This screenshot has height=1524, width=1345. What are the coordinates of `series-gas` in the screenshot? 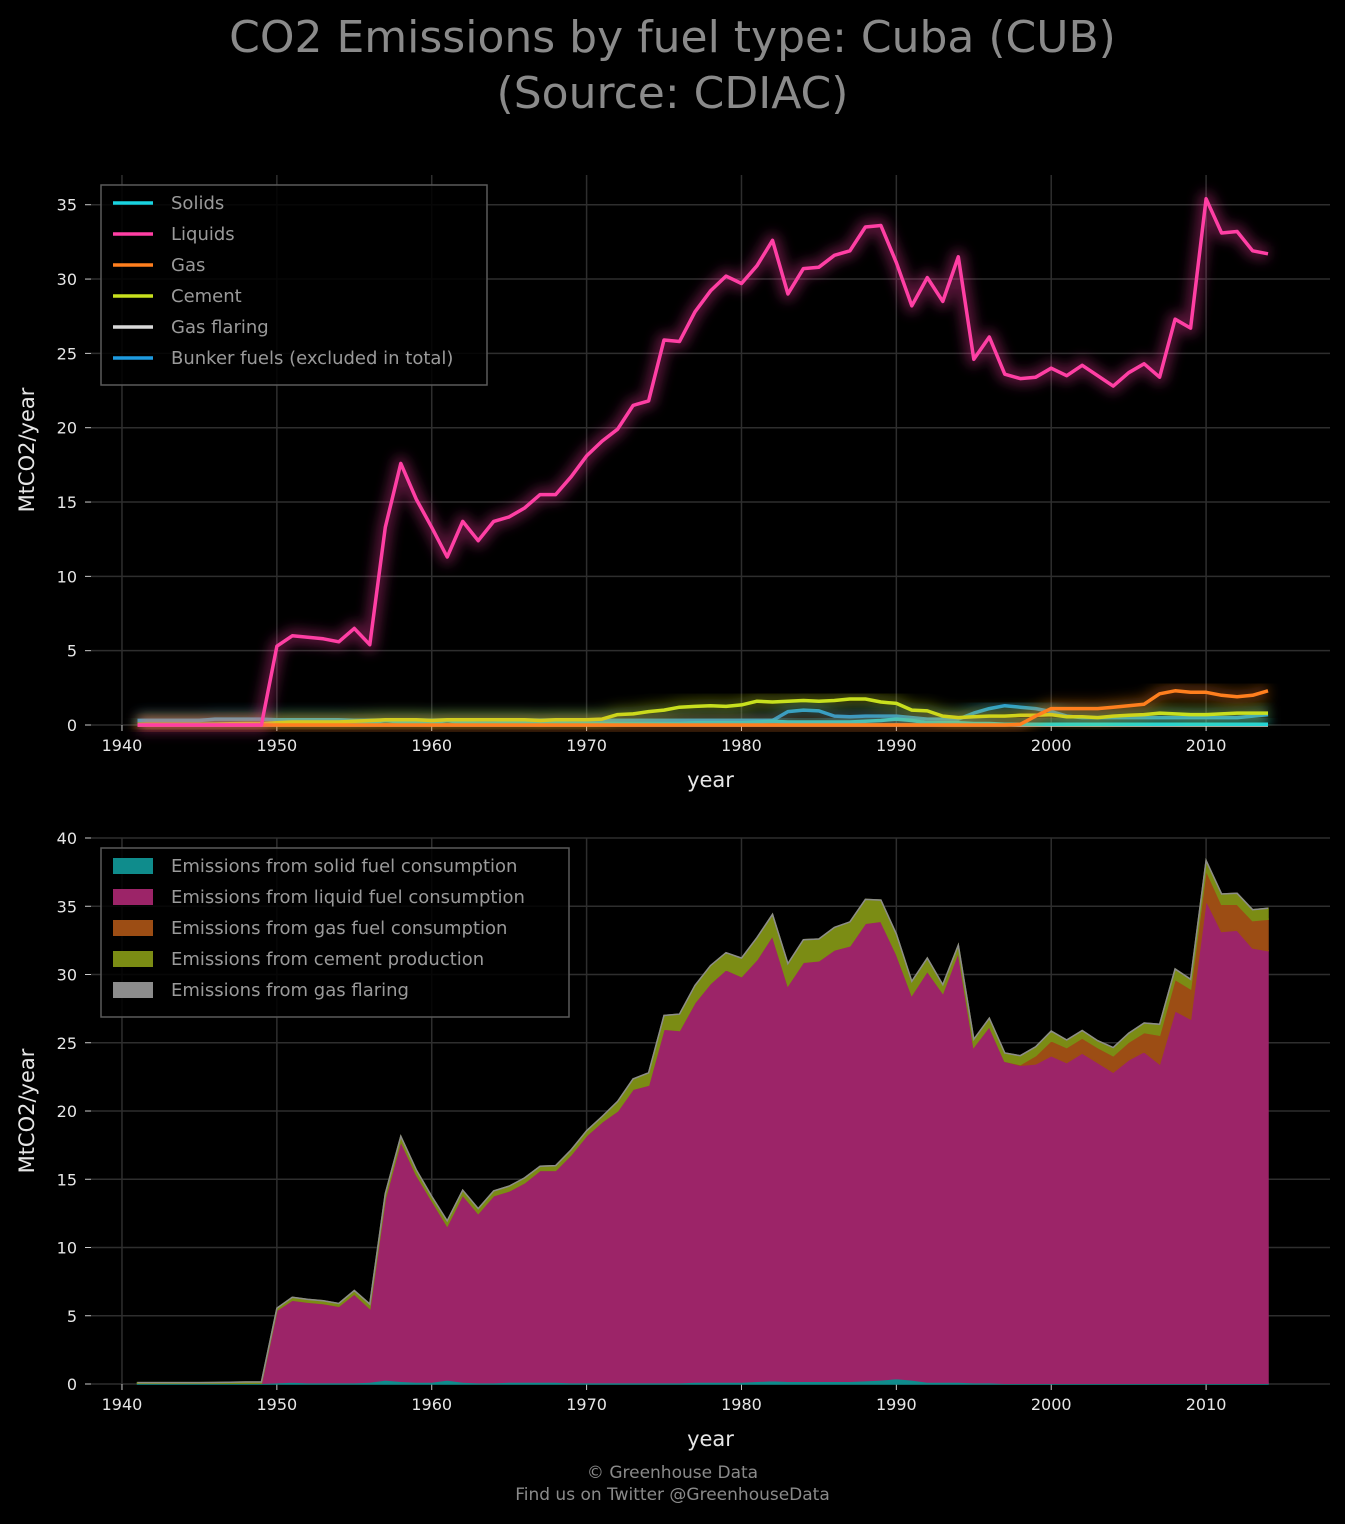 It's located at (703, 707).